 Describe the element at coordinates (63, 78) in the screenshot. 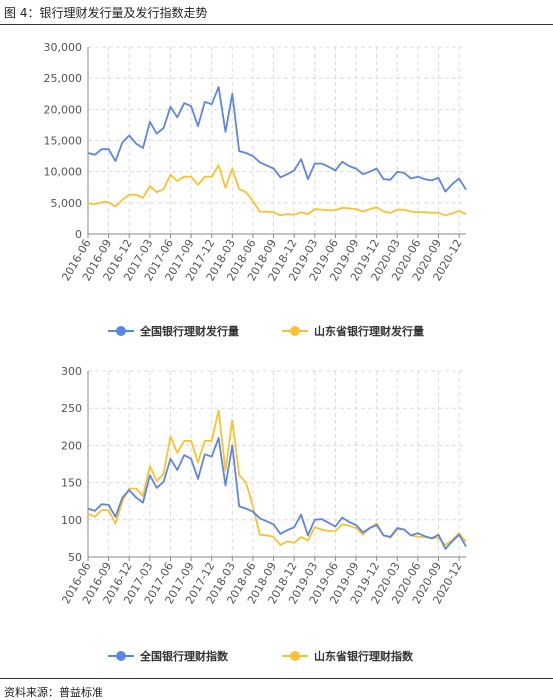

I see `chart0-ytick-label: 25,000` at that location.